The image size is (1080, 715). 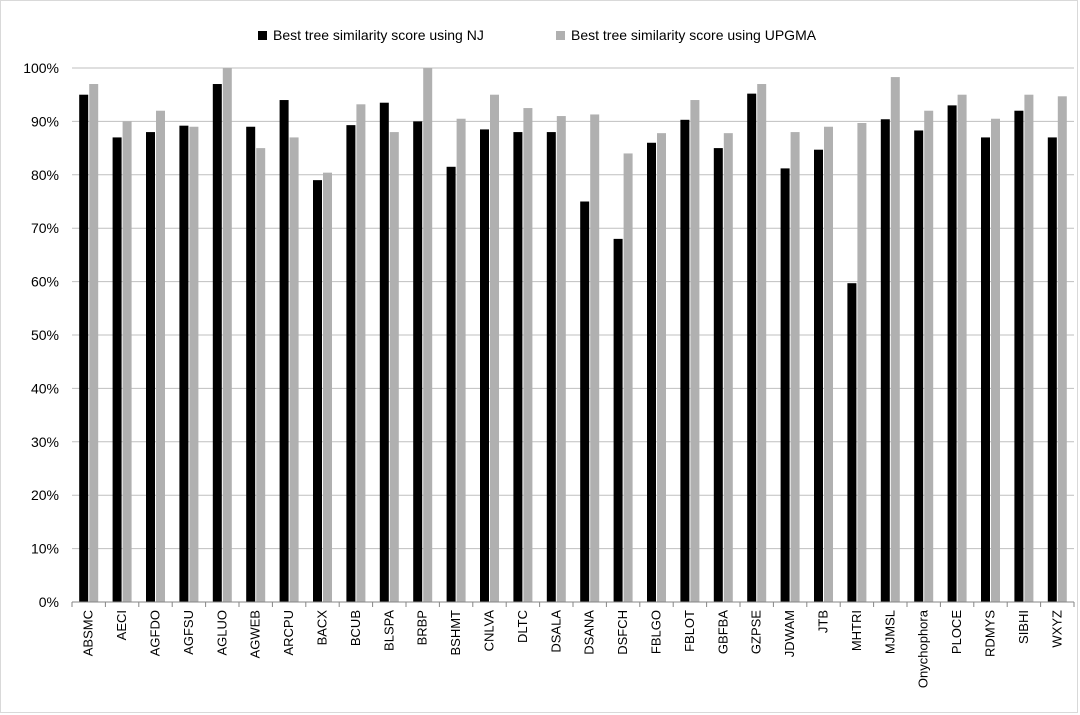 What do you see at coordinates (923, 648) in the screenshot?
I see `x-tick-label: Onychophora` at bounding box center [923, 648].